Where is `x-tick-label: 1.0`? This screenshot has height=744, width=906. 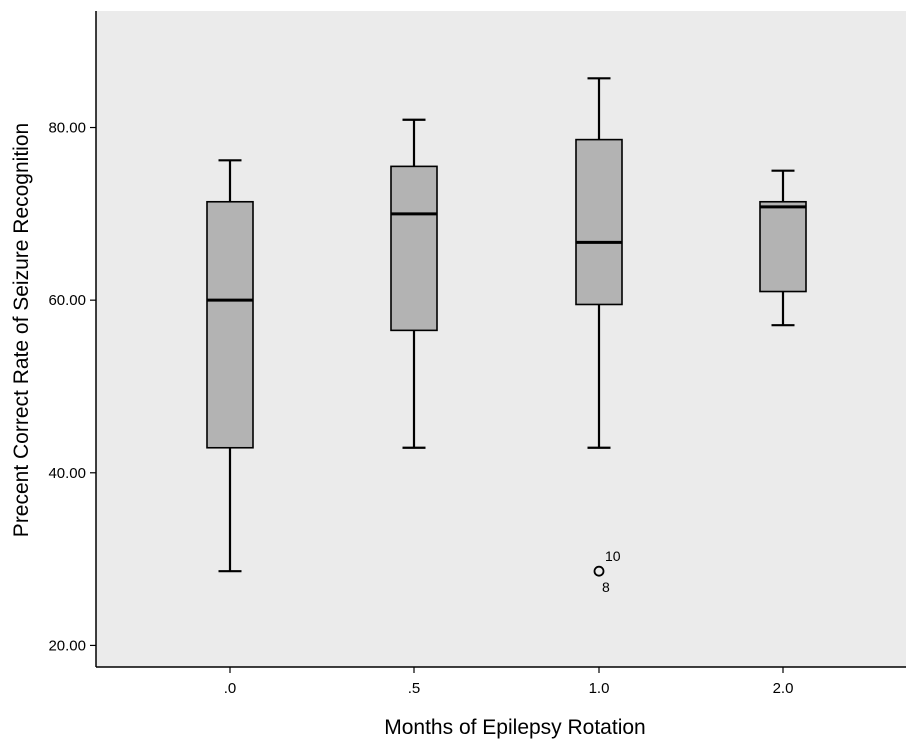
x-tick-label: 1.0 is located at coordinates (599, 688).